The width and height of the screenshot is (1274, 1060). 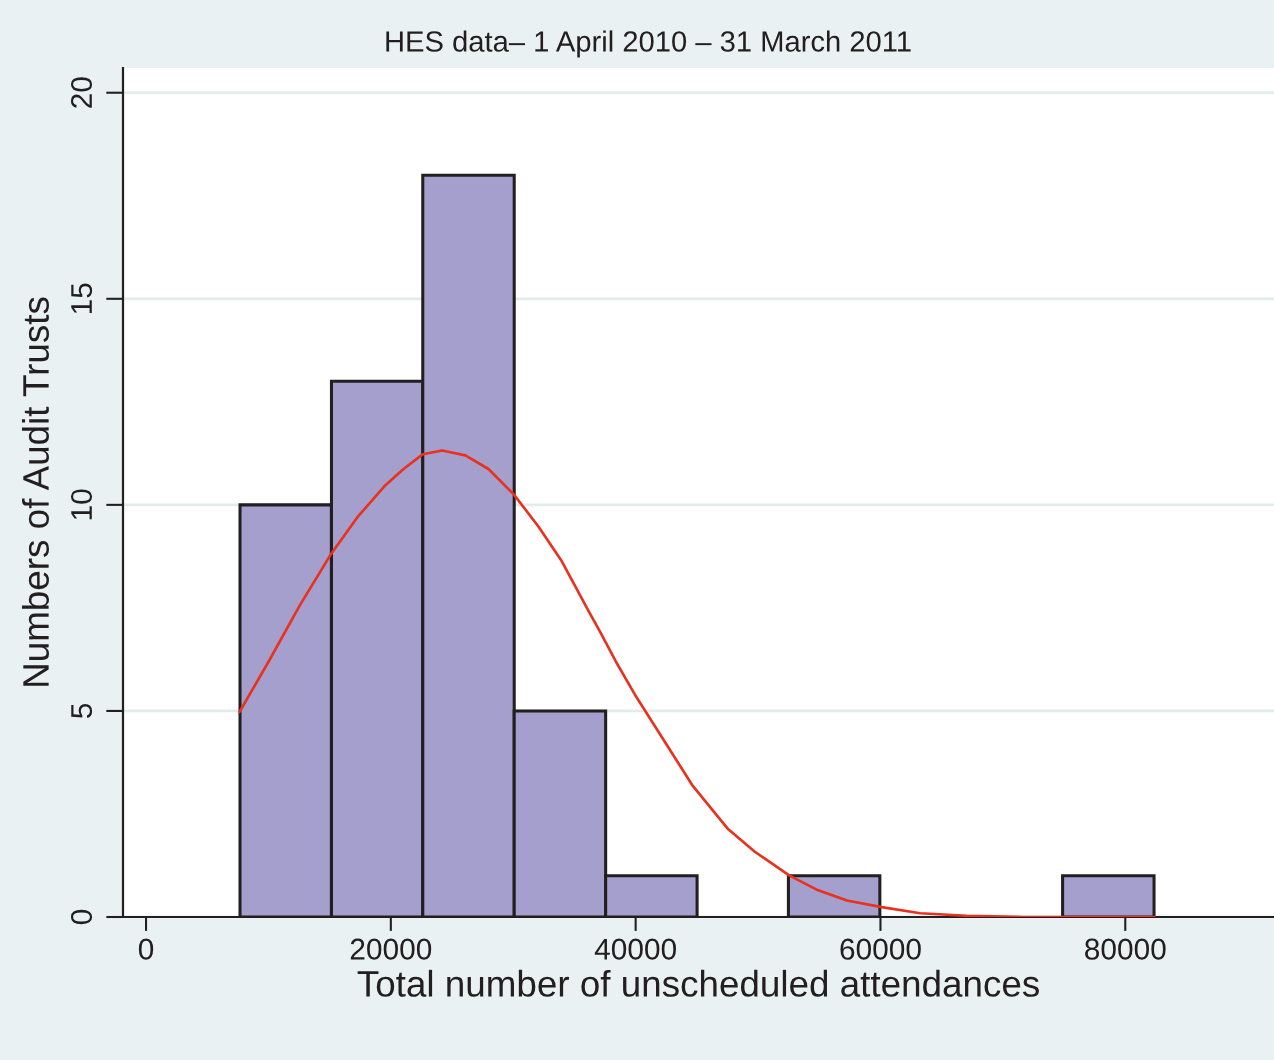 I want to click on y-axis-title: Numbers of Audit Trusts, so click(x=35, y=491).